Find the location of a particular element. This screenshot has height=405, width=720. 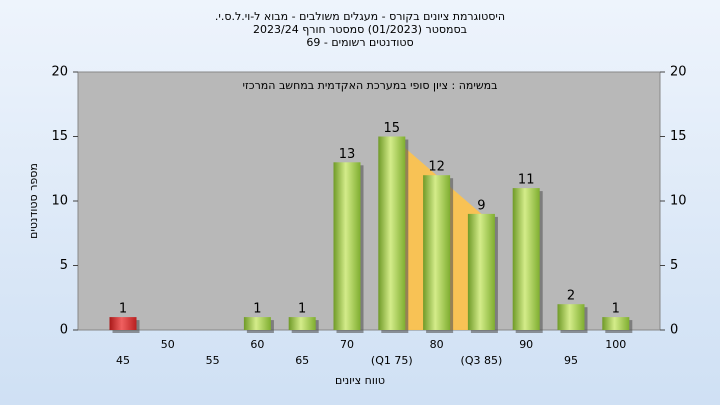

y2-tick-label: 15 is located at coordinates (678, 136).